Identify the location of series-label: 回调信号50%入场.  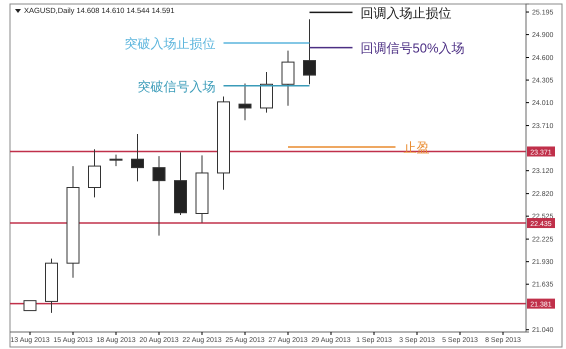
(412, 48).